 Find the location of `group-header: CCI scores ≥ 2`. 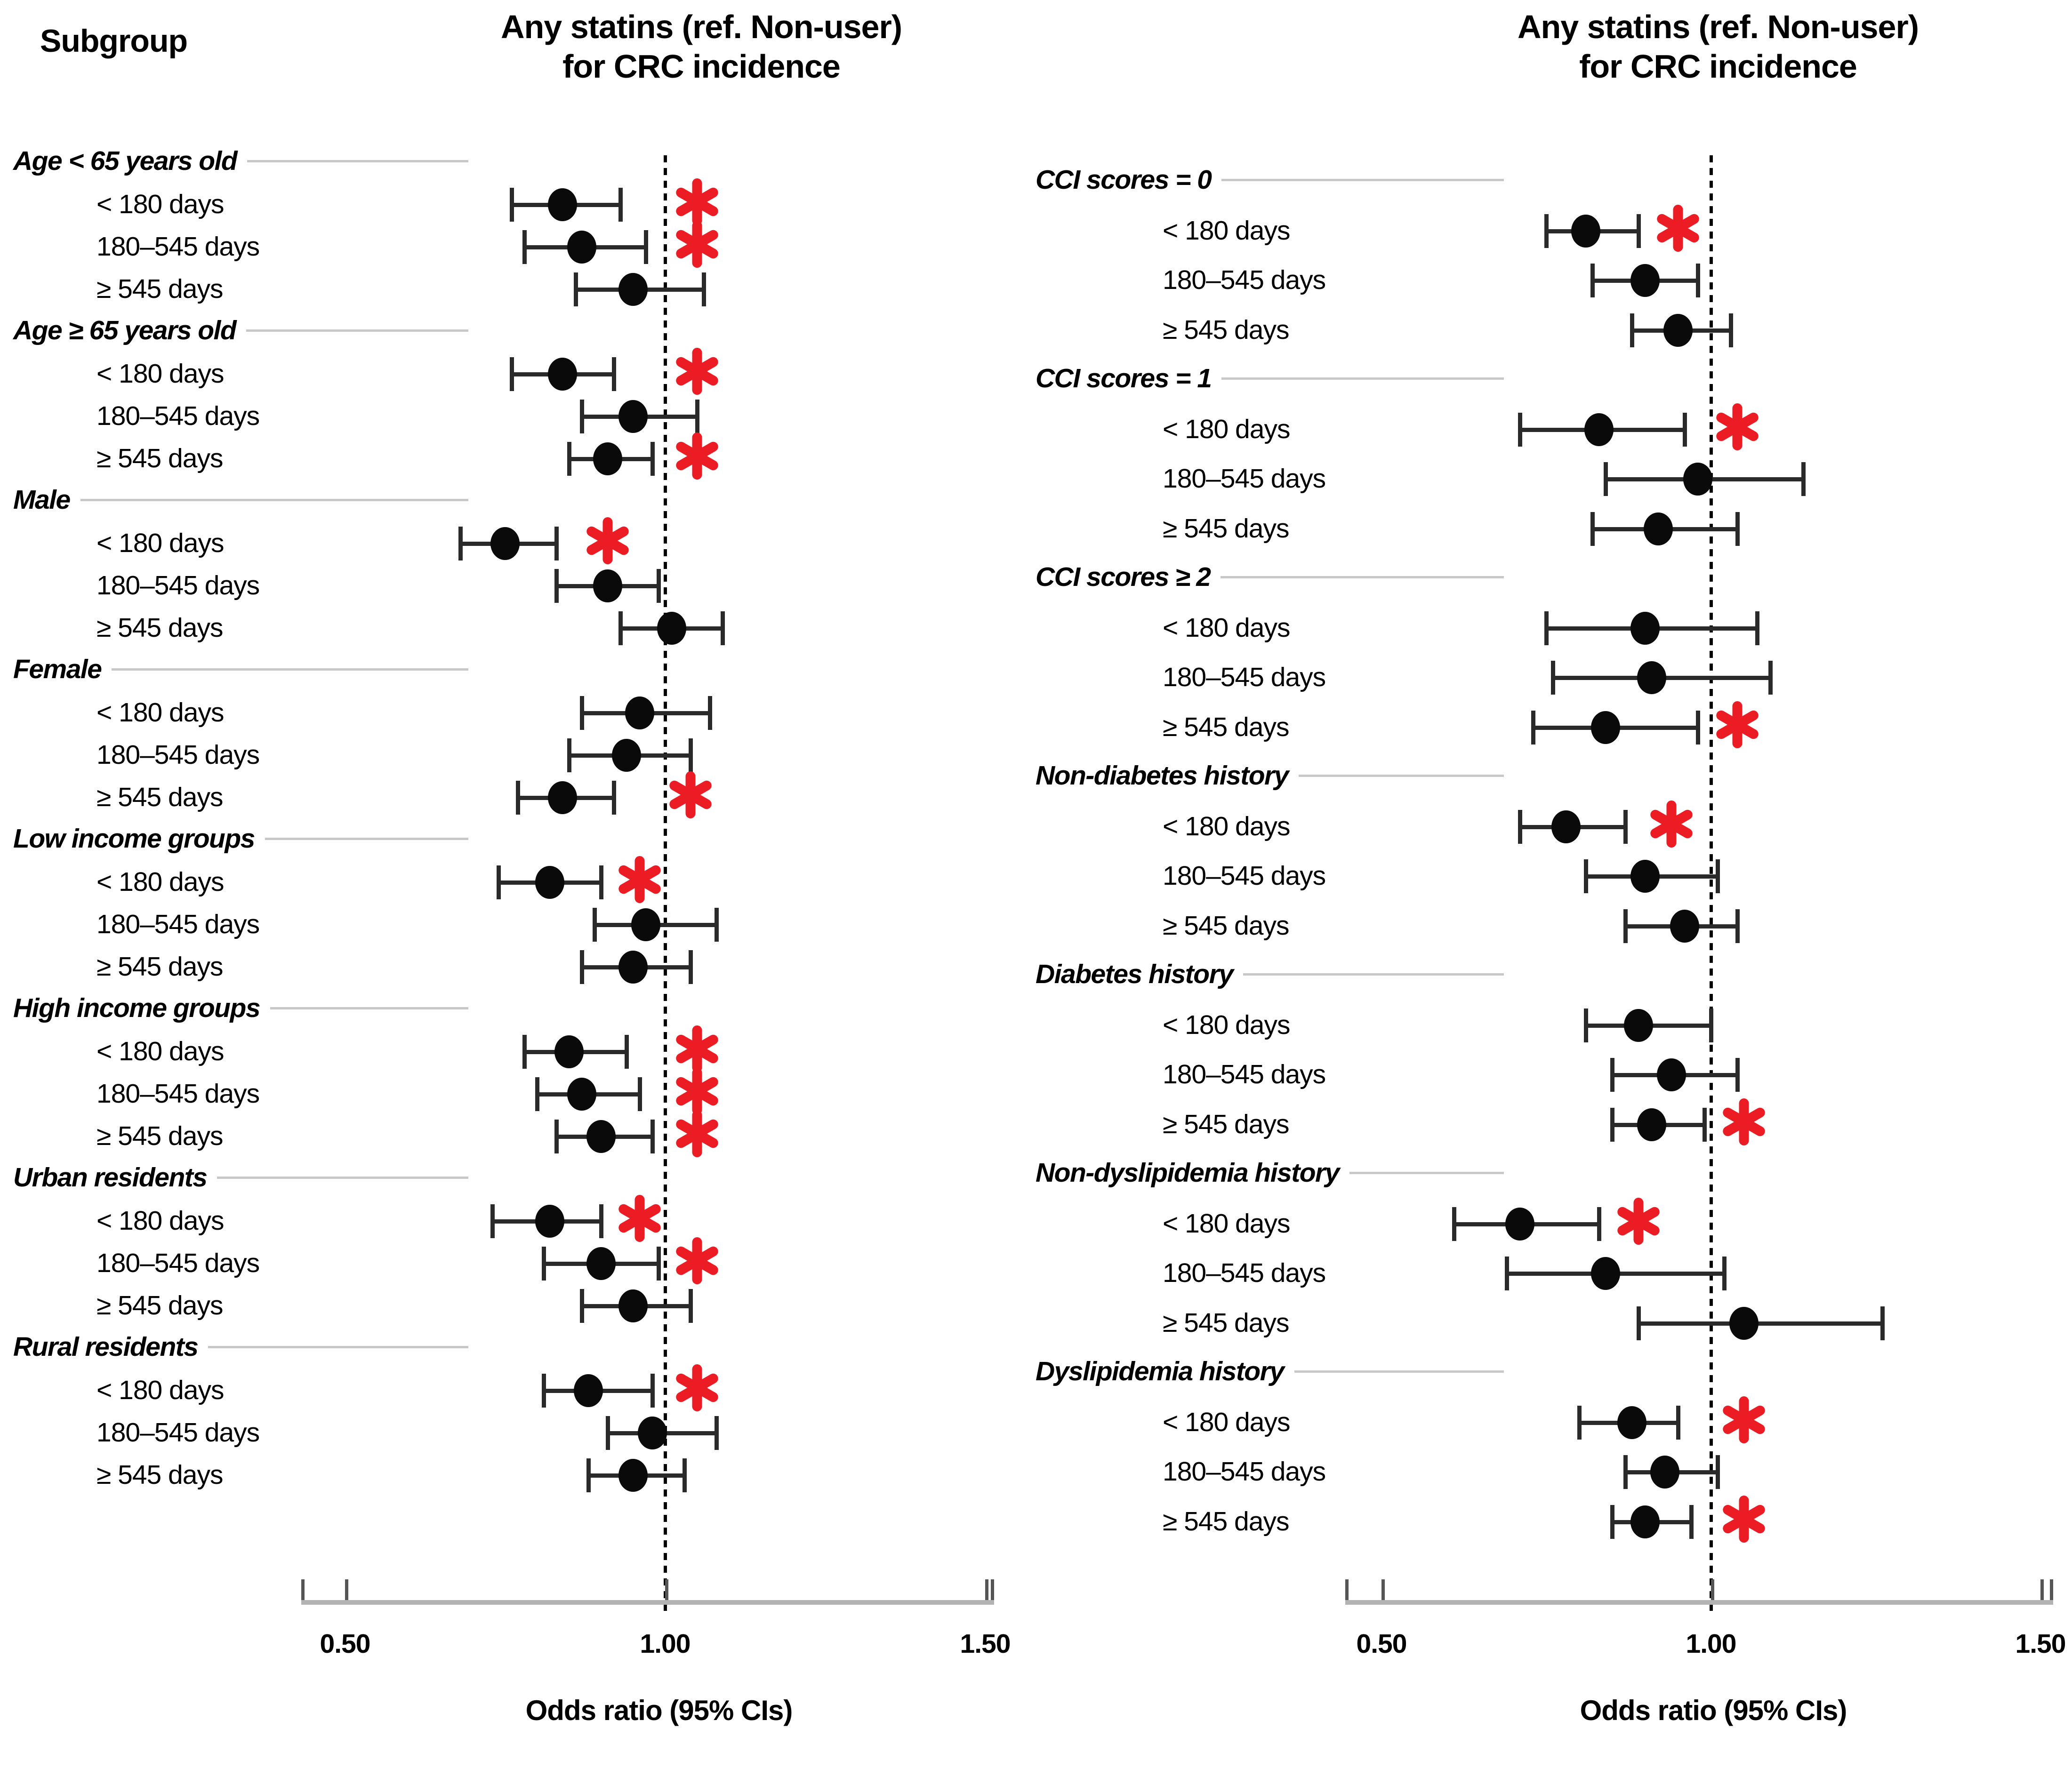

group-header: CCI scores ≥ 2 is located at coordinates (1270, 576).